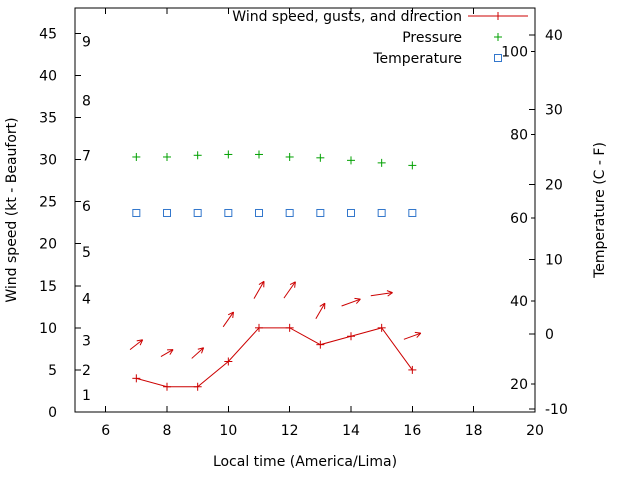  I want to click on f-tick-label: 80, so click(519, 136).